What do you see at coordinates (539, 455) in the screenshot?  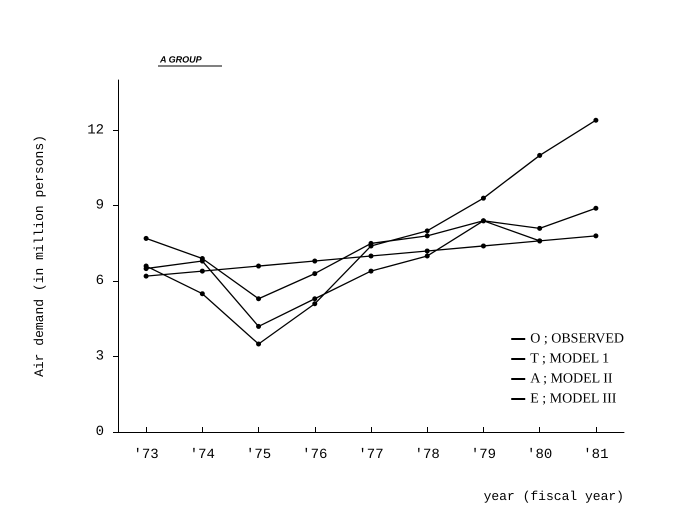 I see `x-tick-label: '80` at bounding box center [539, 455].